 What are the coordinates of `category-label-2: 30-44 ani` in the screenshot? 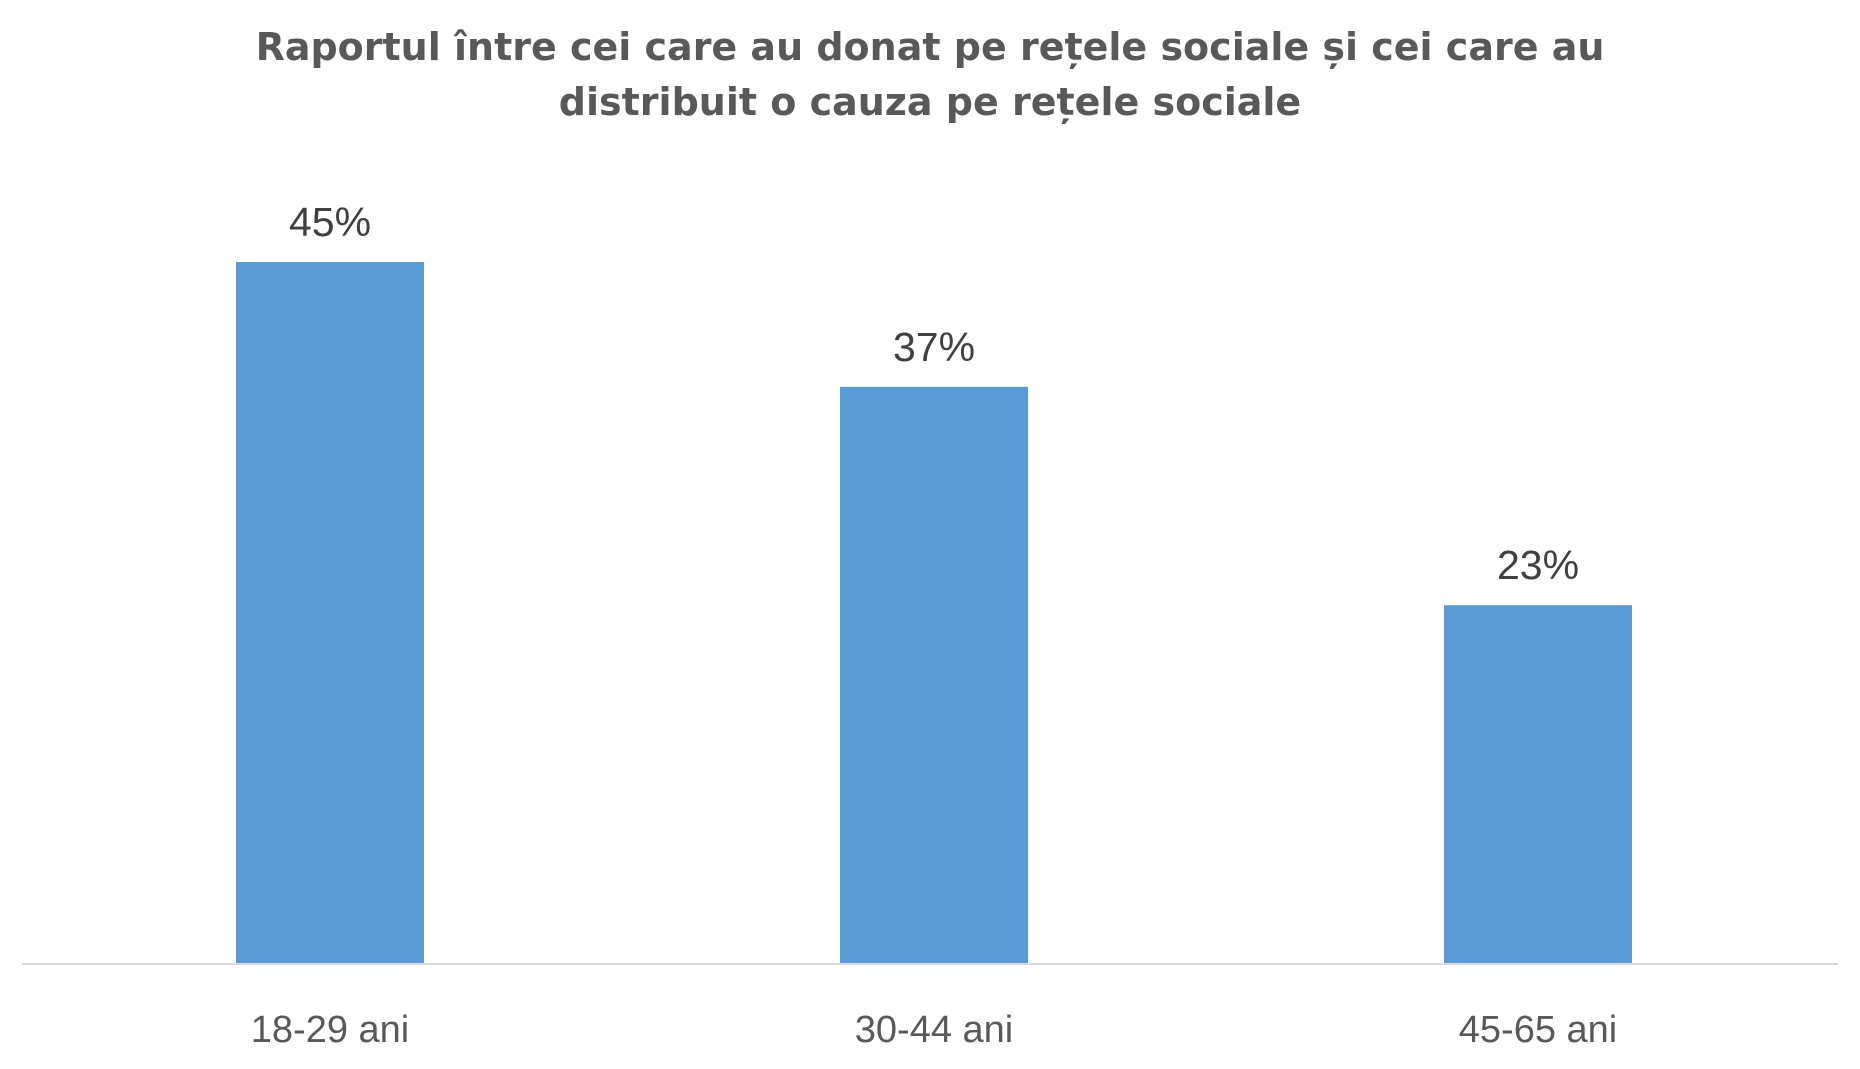 It's located at (934, 1030).